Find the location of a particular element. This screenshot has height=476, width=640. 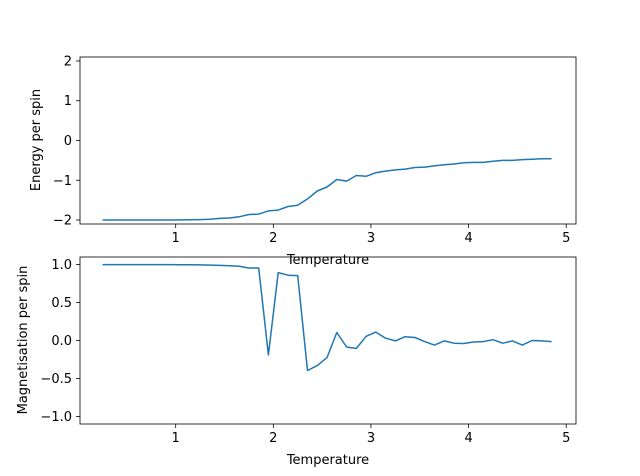

energy-y-ticks: −2 −1 0 1 2 is located at coordinates (66, 141).